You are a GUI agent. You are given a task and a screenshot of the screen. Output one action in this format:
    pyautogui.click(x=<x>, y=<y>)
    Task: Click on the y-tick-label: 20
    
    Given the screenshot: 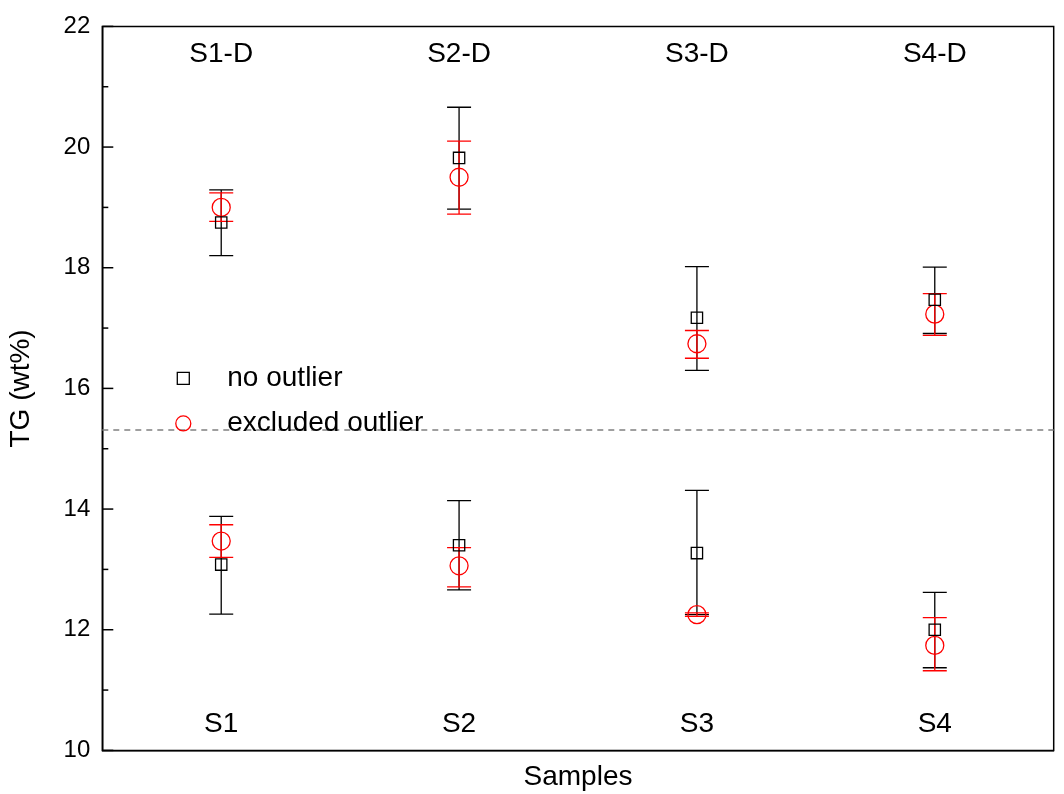 What is the action you would take?
    pyautogui.click(x=77, y=145)
    